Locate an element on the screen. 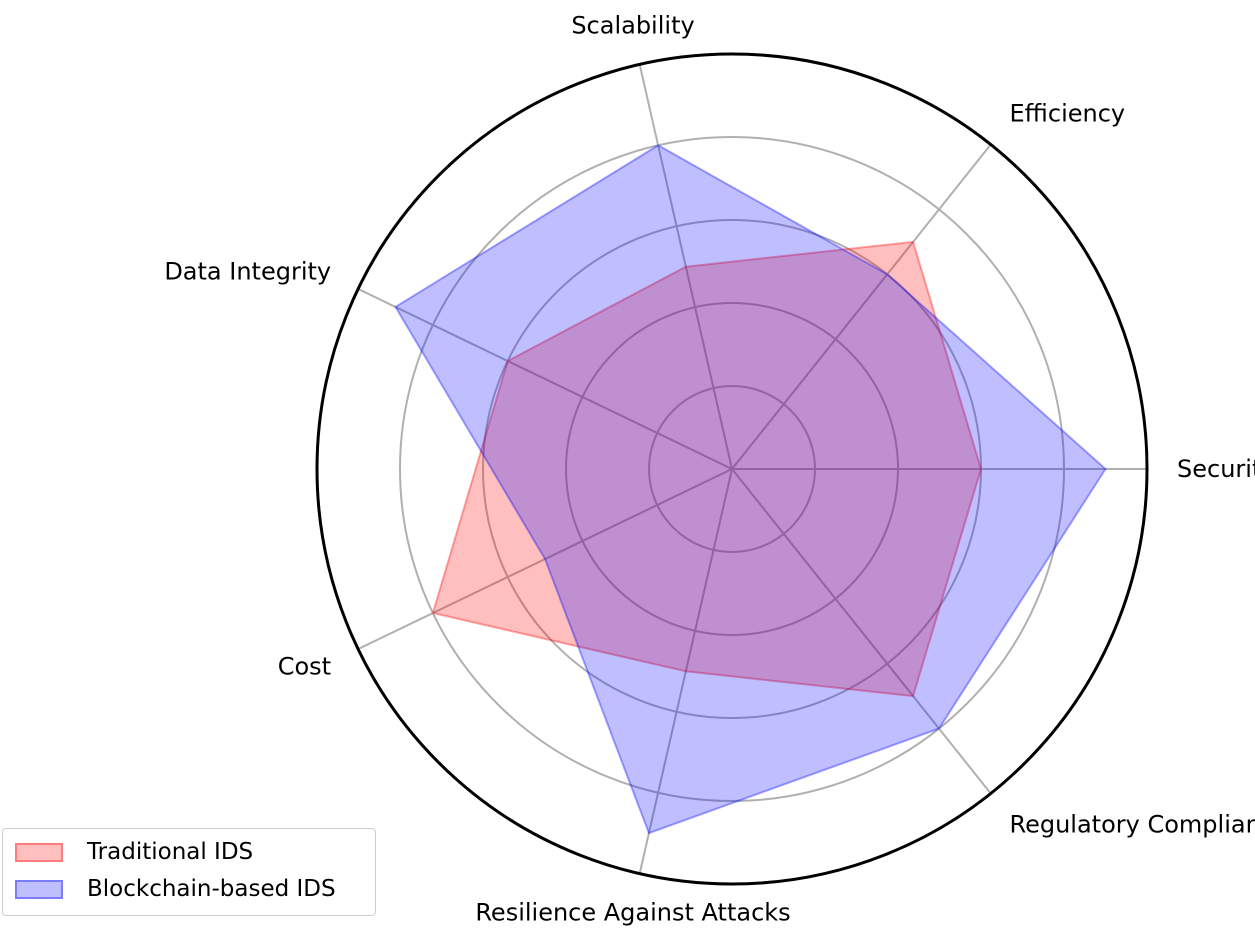 The image size is (1255, 941). category-label-3: Data Integrity is located at coordinates (247, 272).